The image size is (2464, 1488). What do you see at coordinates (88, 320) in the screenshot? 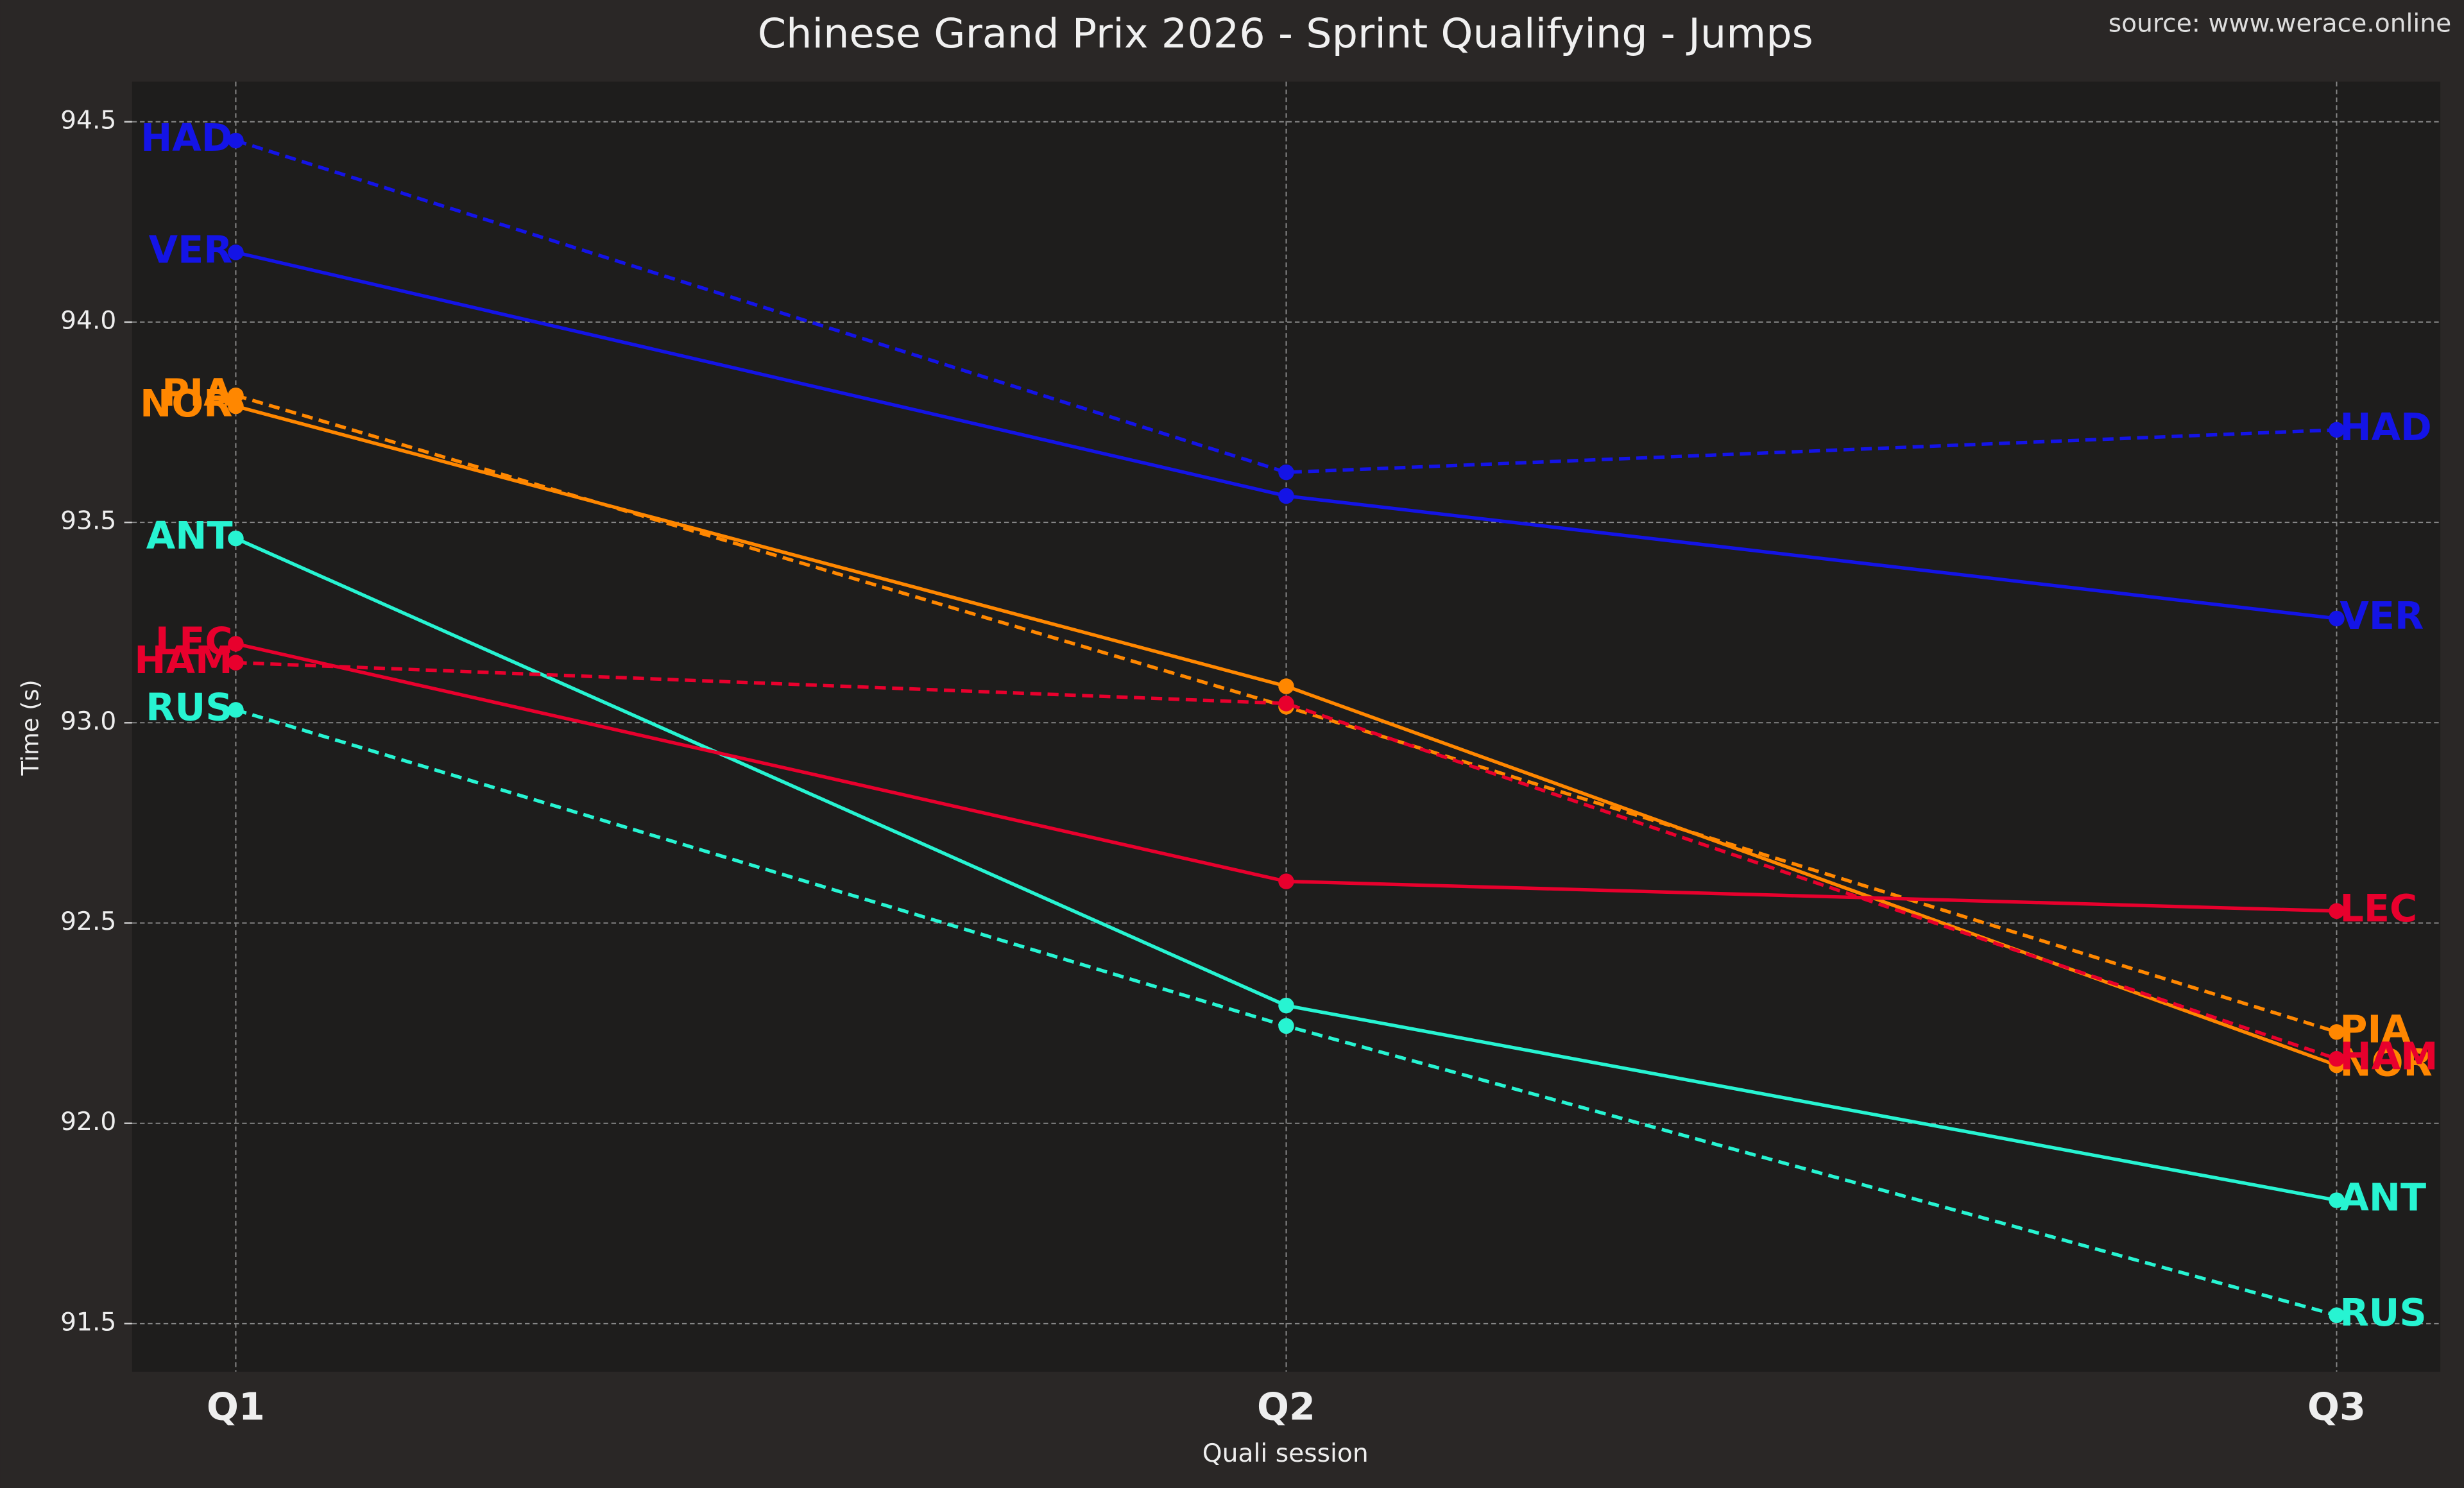
I see `y-tick-label: 94.0` at bounding box center [88, 320].